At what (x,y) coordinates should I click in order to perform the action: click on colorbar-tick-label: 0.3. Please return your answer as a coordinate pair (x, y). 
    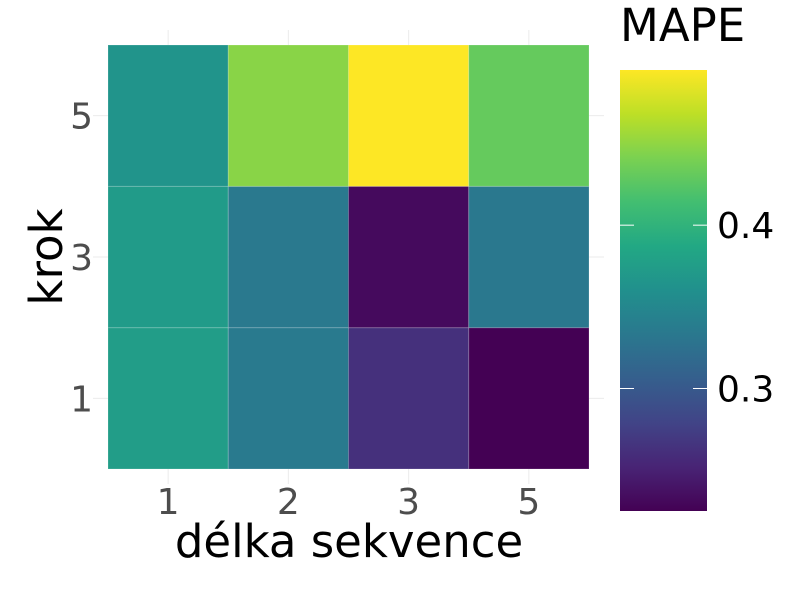
    Looking at the image, I should click on (745, 390).